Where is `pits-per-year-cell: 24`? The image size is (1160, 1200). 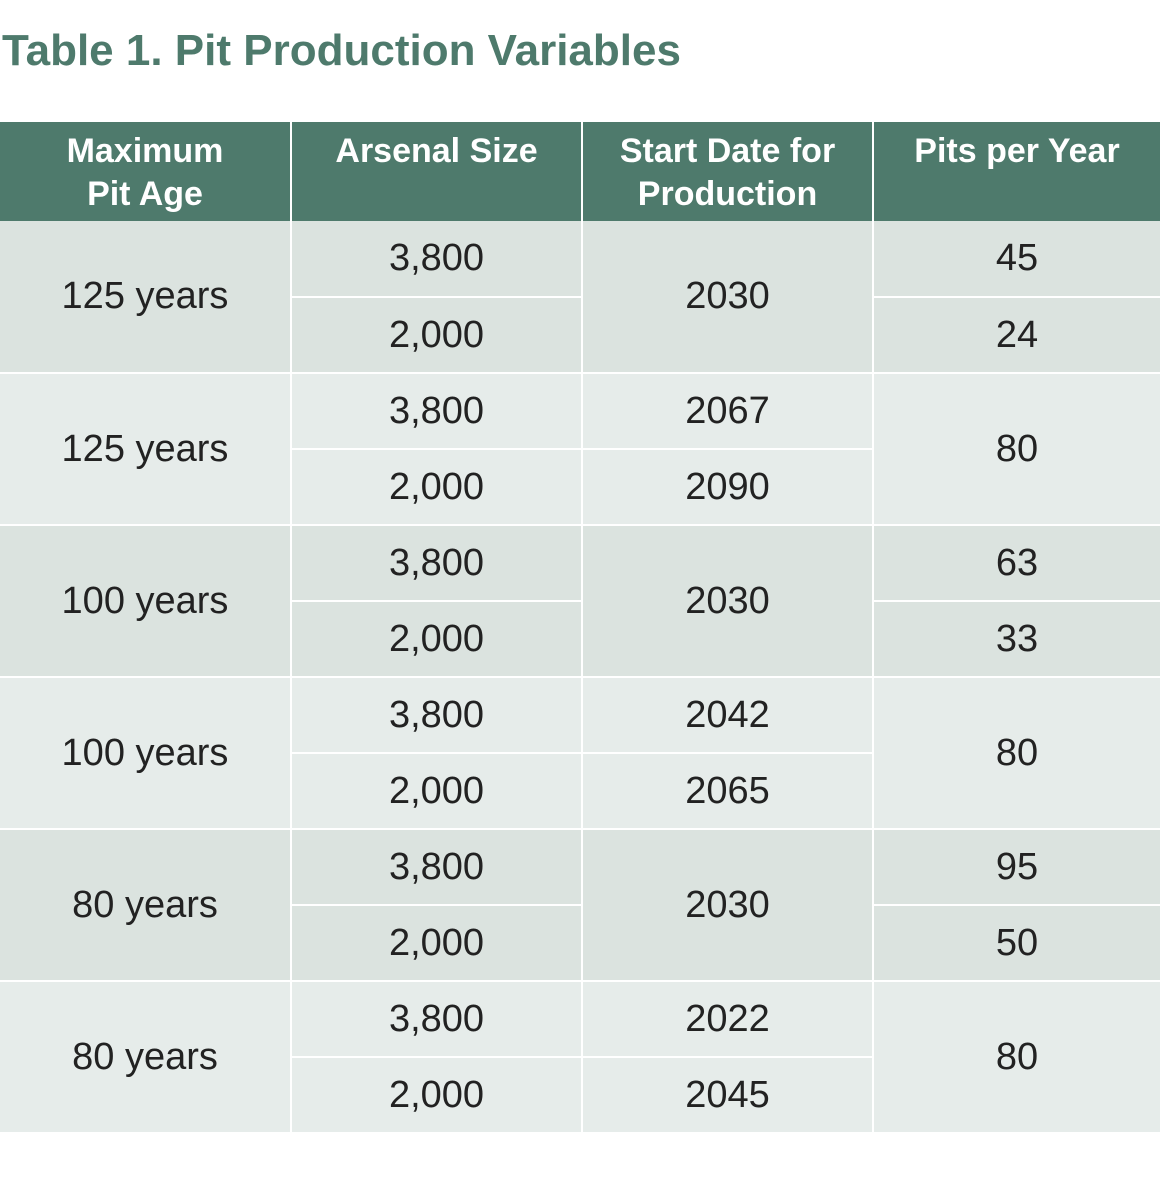
pits-per-year-cell: 24 is located at coordinates (1016, 335).